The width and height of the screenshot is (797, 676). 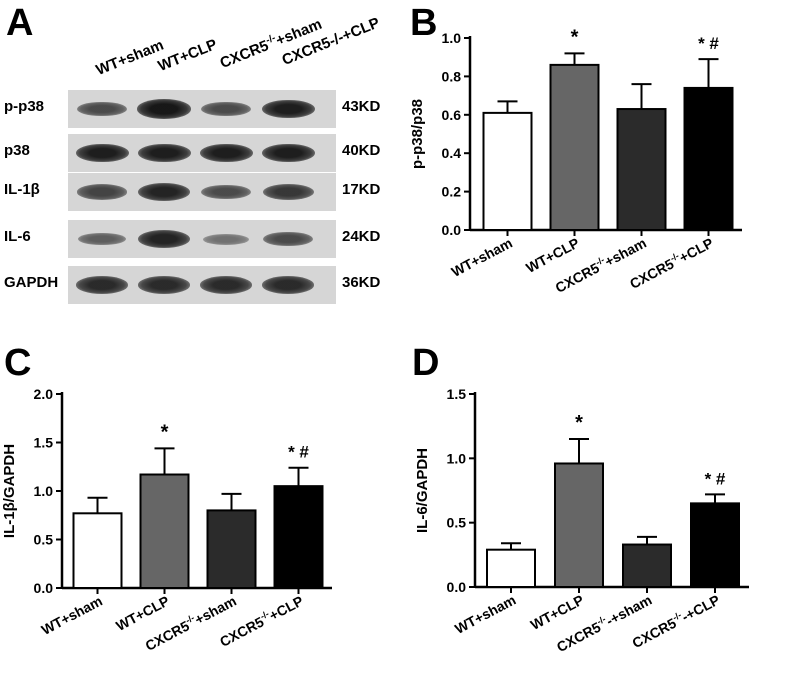 I want to click on blot-row-label: IL-6, so click(x=17, y=236).